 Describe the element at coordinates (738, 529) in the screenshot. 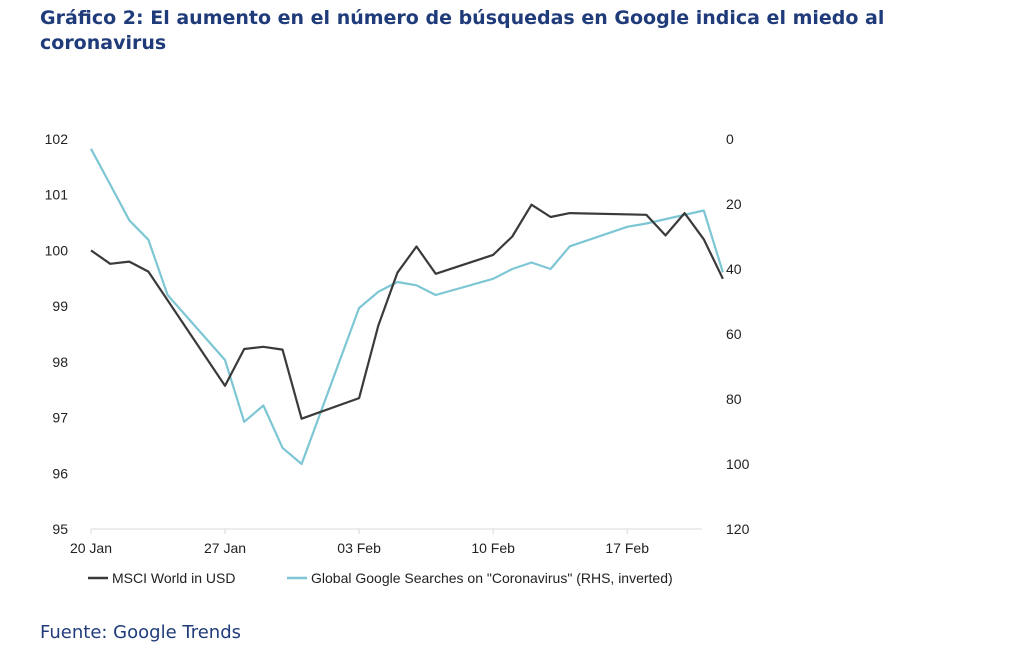

I see `y-right-tick-label: 120` at that location.